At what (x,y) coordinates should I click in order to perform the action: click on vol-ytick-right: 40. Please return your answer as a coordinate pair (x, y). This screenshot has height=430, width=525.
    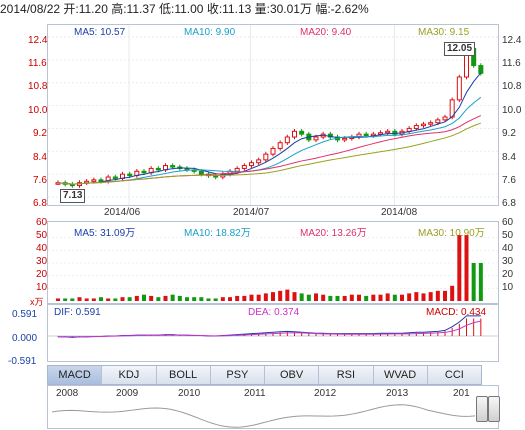
    Looking at the image, I should click on (508, 248).